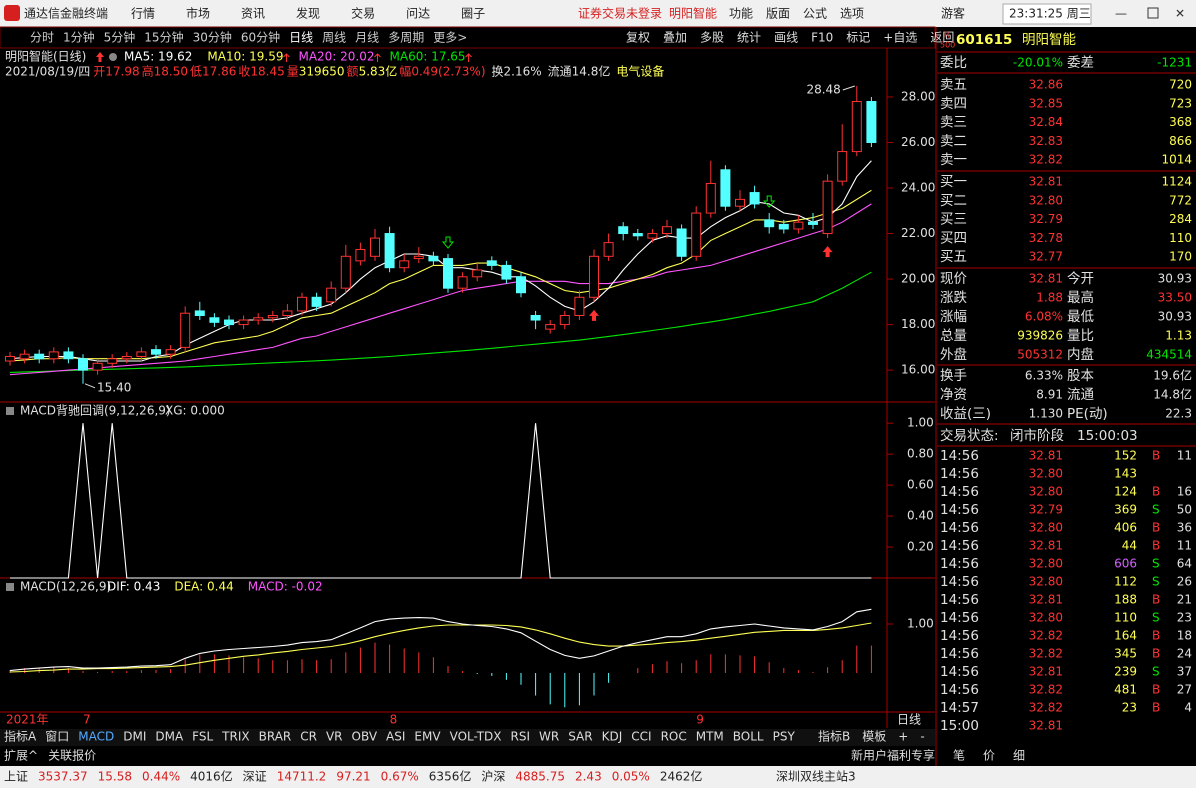 This screenshot has height=788, width=1196. Describe the element at coordinates (1087, 414) in the screenshot. I see `quote-label: PE(动)` at that location.